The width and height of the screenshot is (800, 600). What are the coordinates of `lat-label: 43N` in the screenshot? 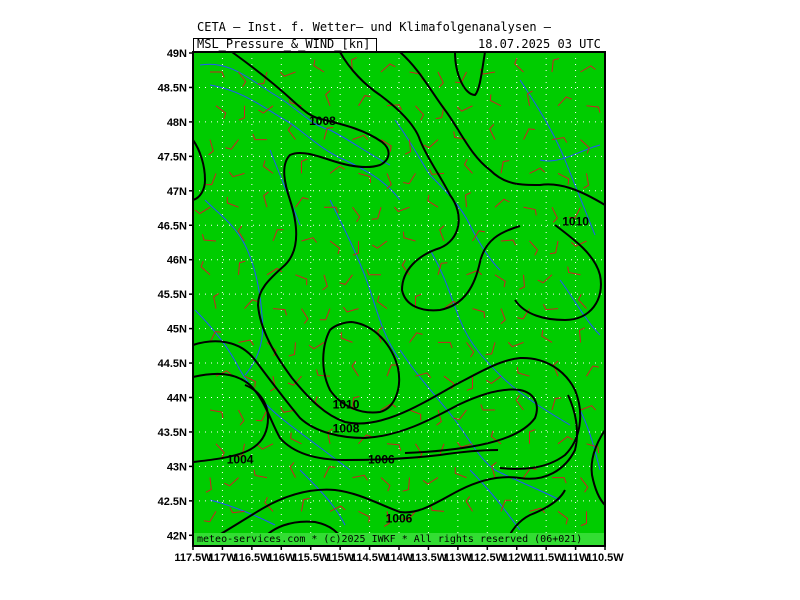 It's located at (177, 467).